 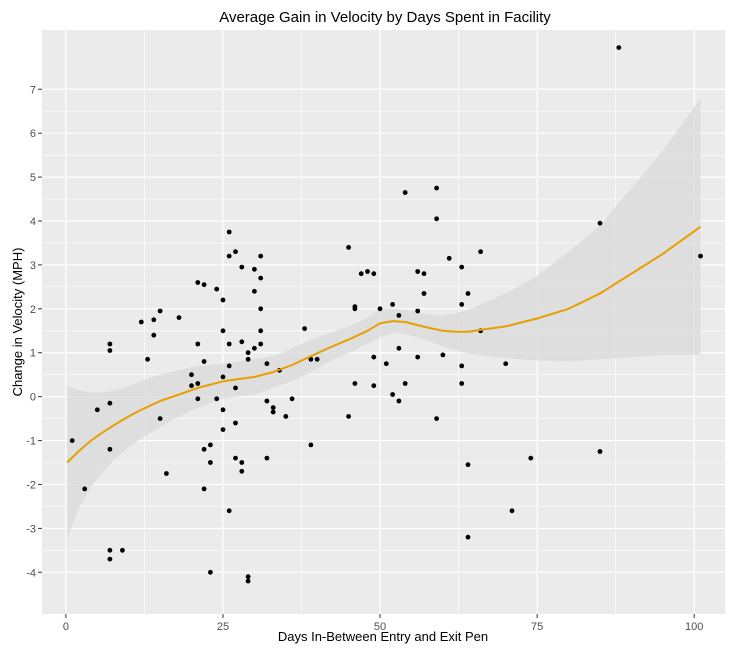 What do you see at coordinates (537, 627) in the screenshot?
I see `x-tick-label: 75` at bounding box center [537, 627].